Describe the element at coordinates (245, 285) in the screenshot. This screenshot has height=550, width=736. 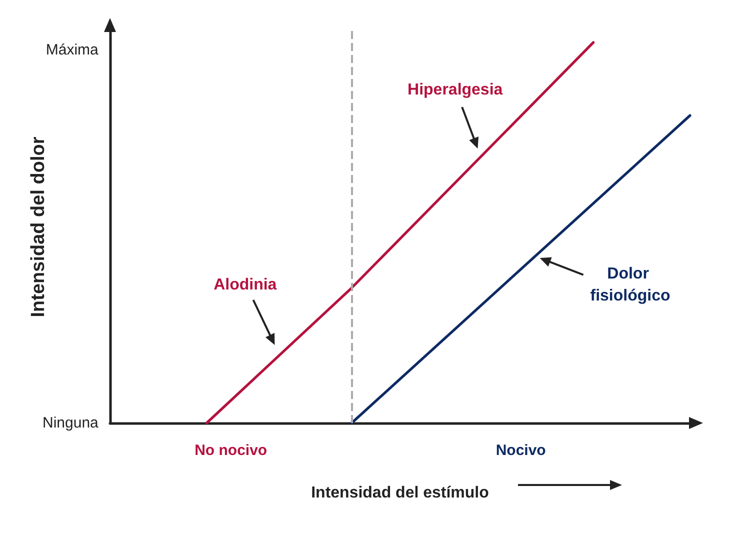
I see `annotation: Alodinia` at that location.